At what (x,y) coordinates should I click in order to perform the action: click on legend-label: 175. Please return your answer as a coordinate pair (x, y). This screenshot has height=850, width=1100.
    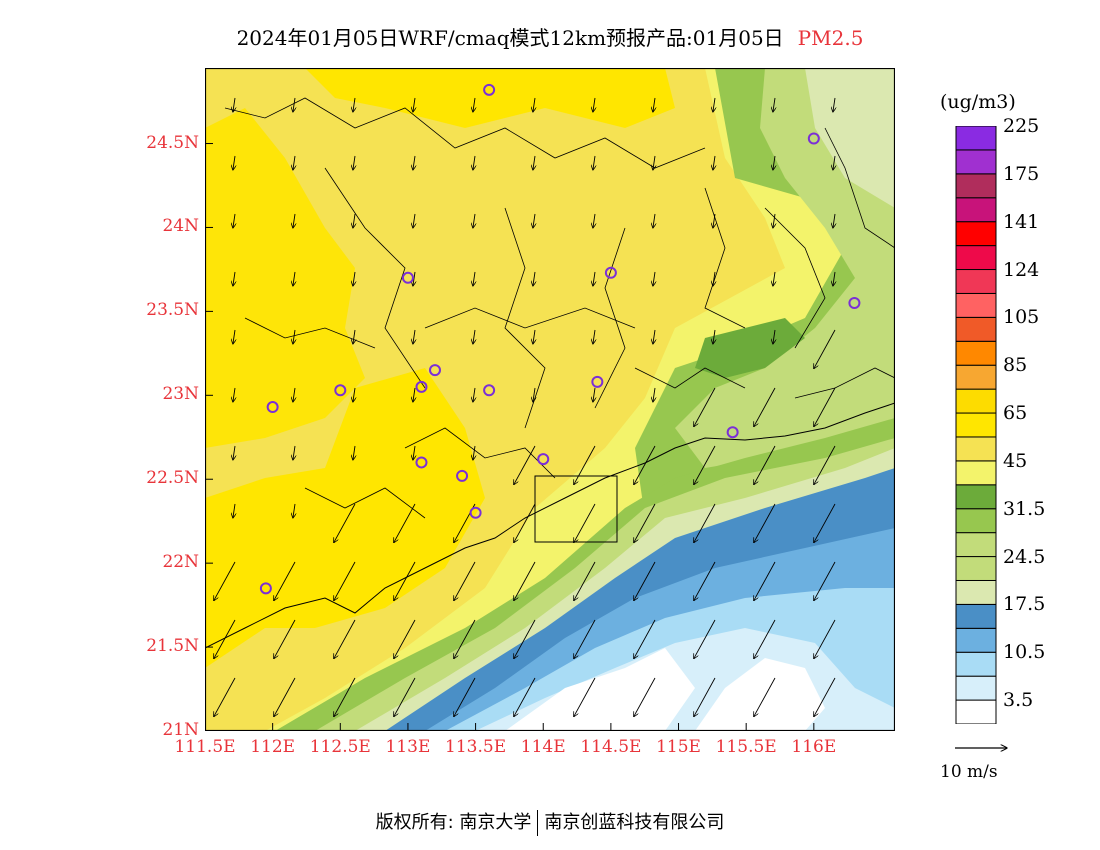
    Looking at the image, I should click on (1021, 173).